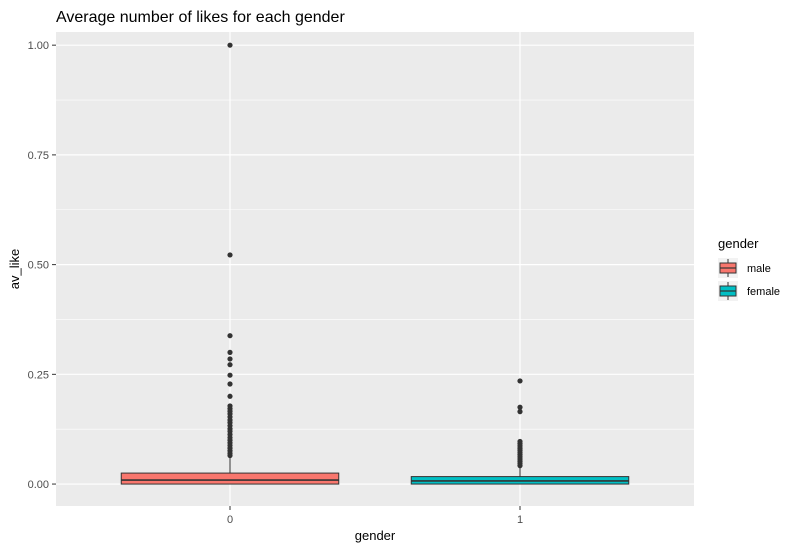 The height and width of the screenshot is (550, 800). What do you see at coordinates (763, 292) in the screenshot?
I see `legend-label-female: female` at bounding box center [763, 292].